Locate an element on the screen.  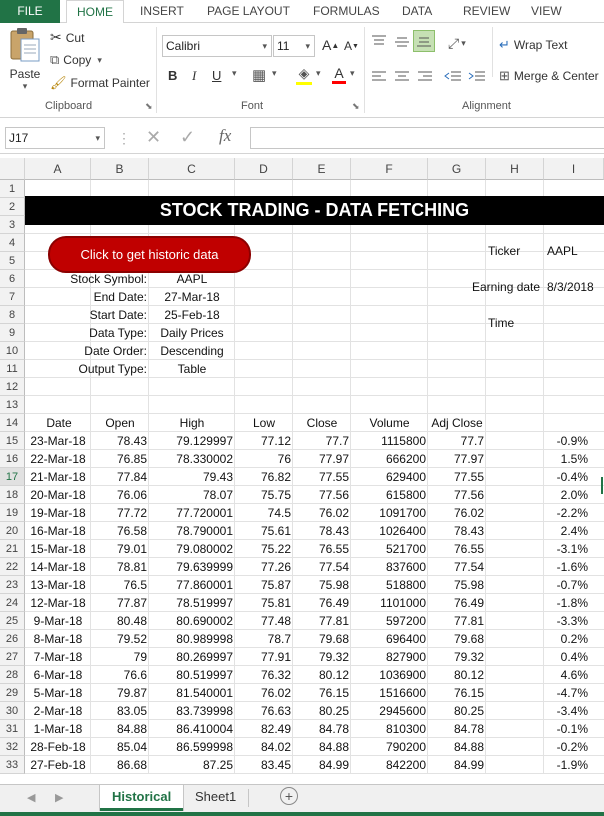
active-cell-marker is located at coordinates (602, 485).